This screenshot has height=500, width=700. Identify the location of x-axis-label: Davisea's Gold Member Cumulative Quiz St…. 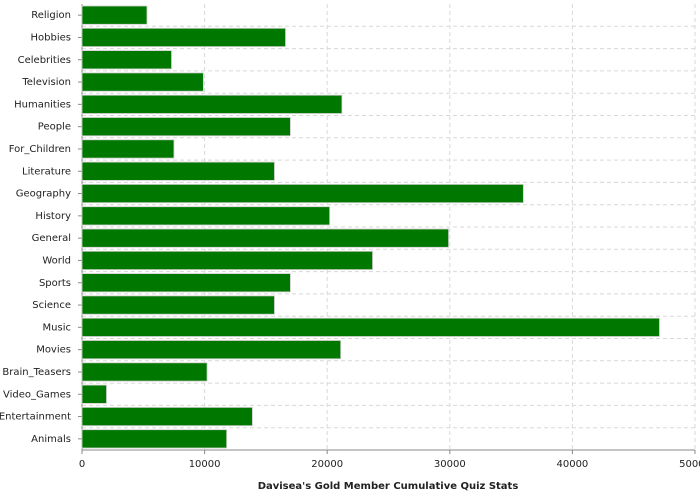
(388, 486).